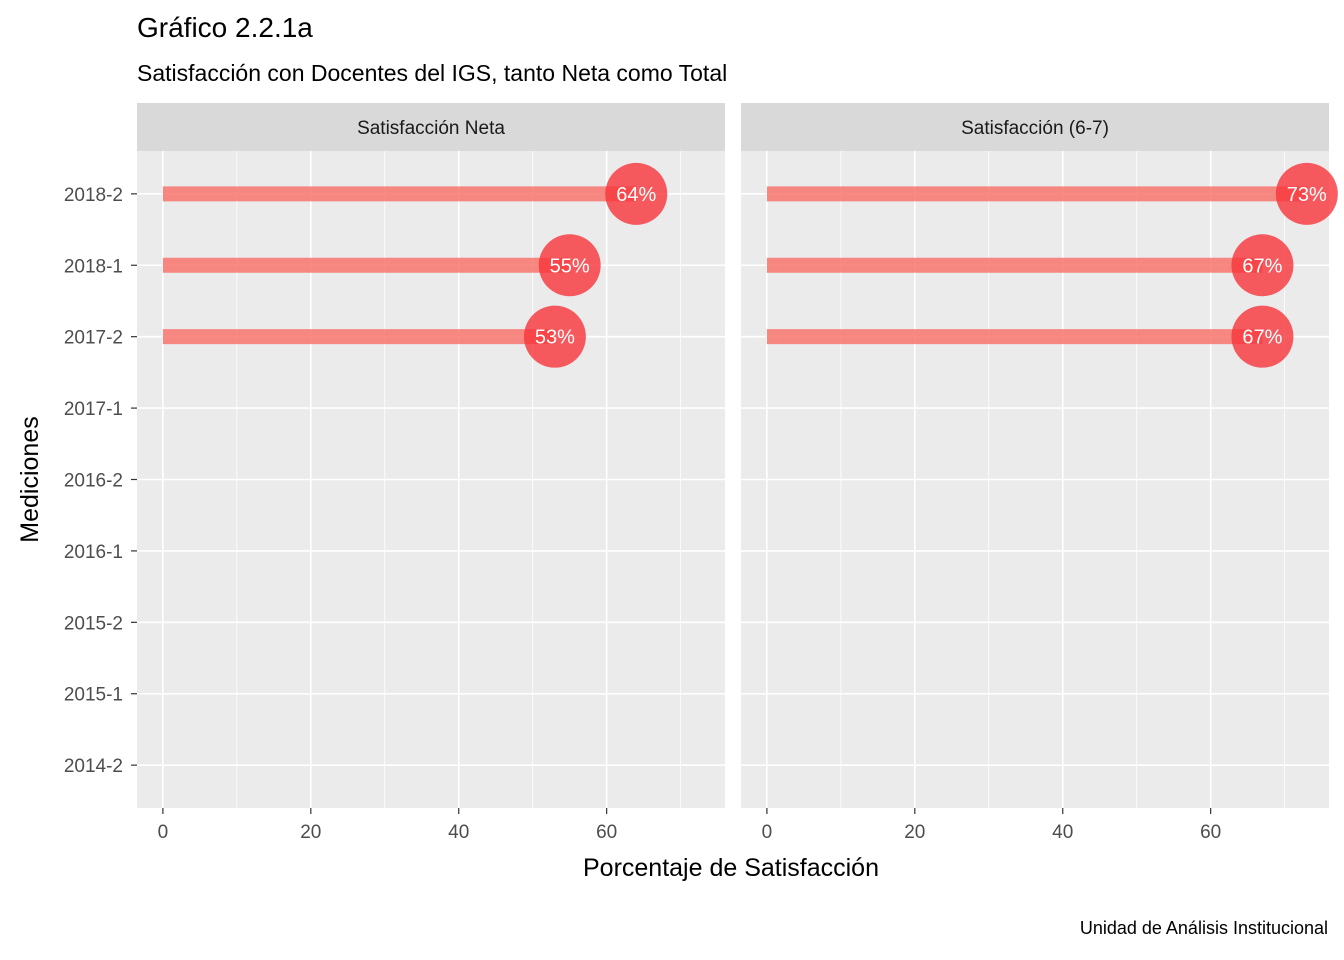 This screenshot has width=1344, height=960. I want to click on y-tick-label: 2017-1, so click(93, 409).